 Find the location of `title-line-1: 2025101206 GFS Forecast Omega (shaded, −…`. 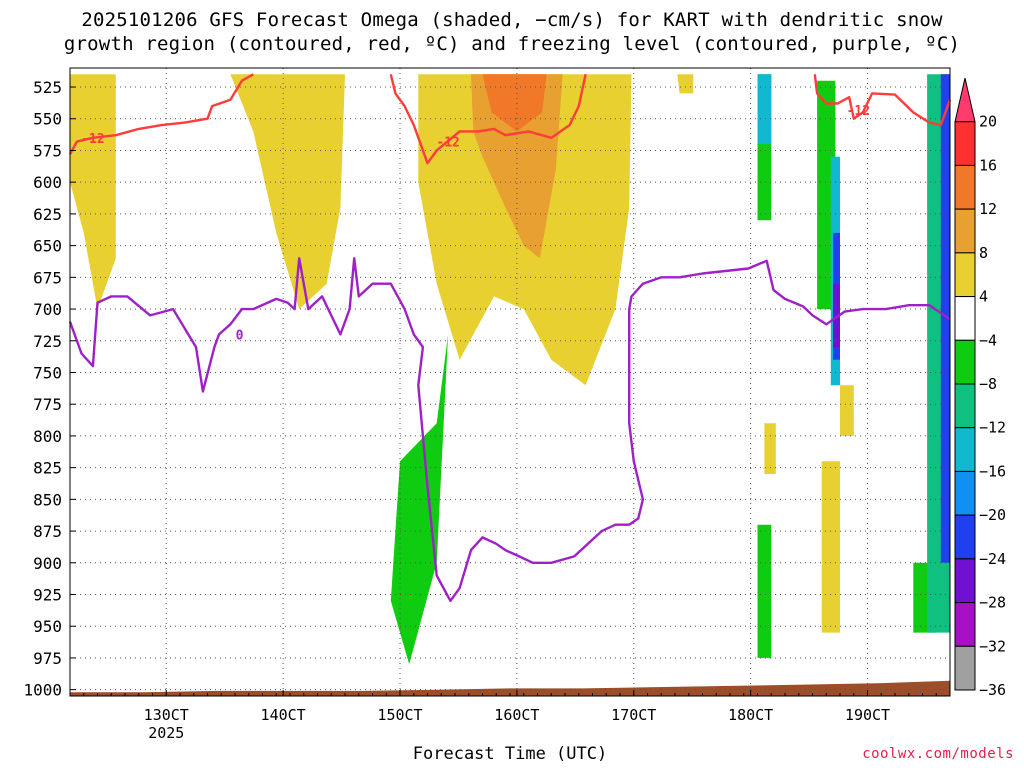

title-line-1: 2025101206 GFS Forecast Omega (shaded, −… is located at coordinates (512, 20).